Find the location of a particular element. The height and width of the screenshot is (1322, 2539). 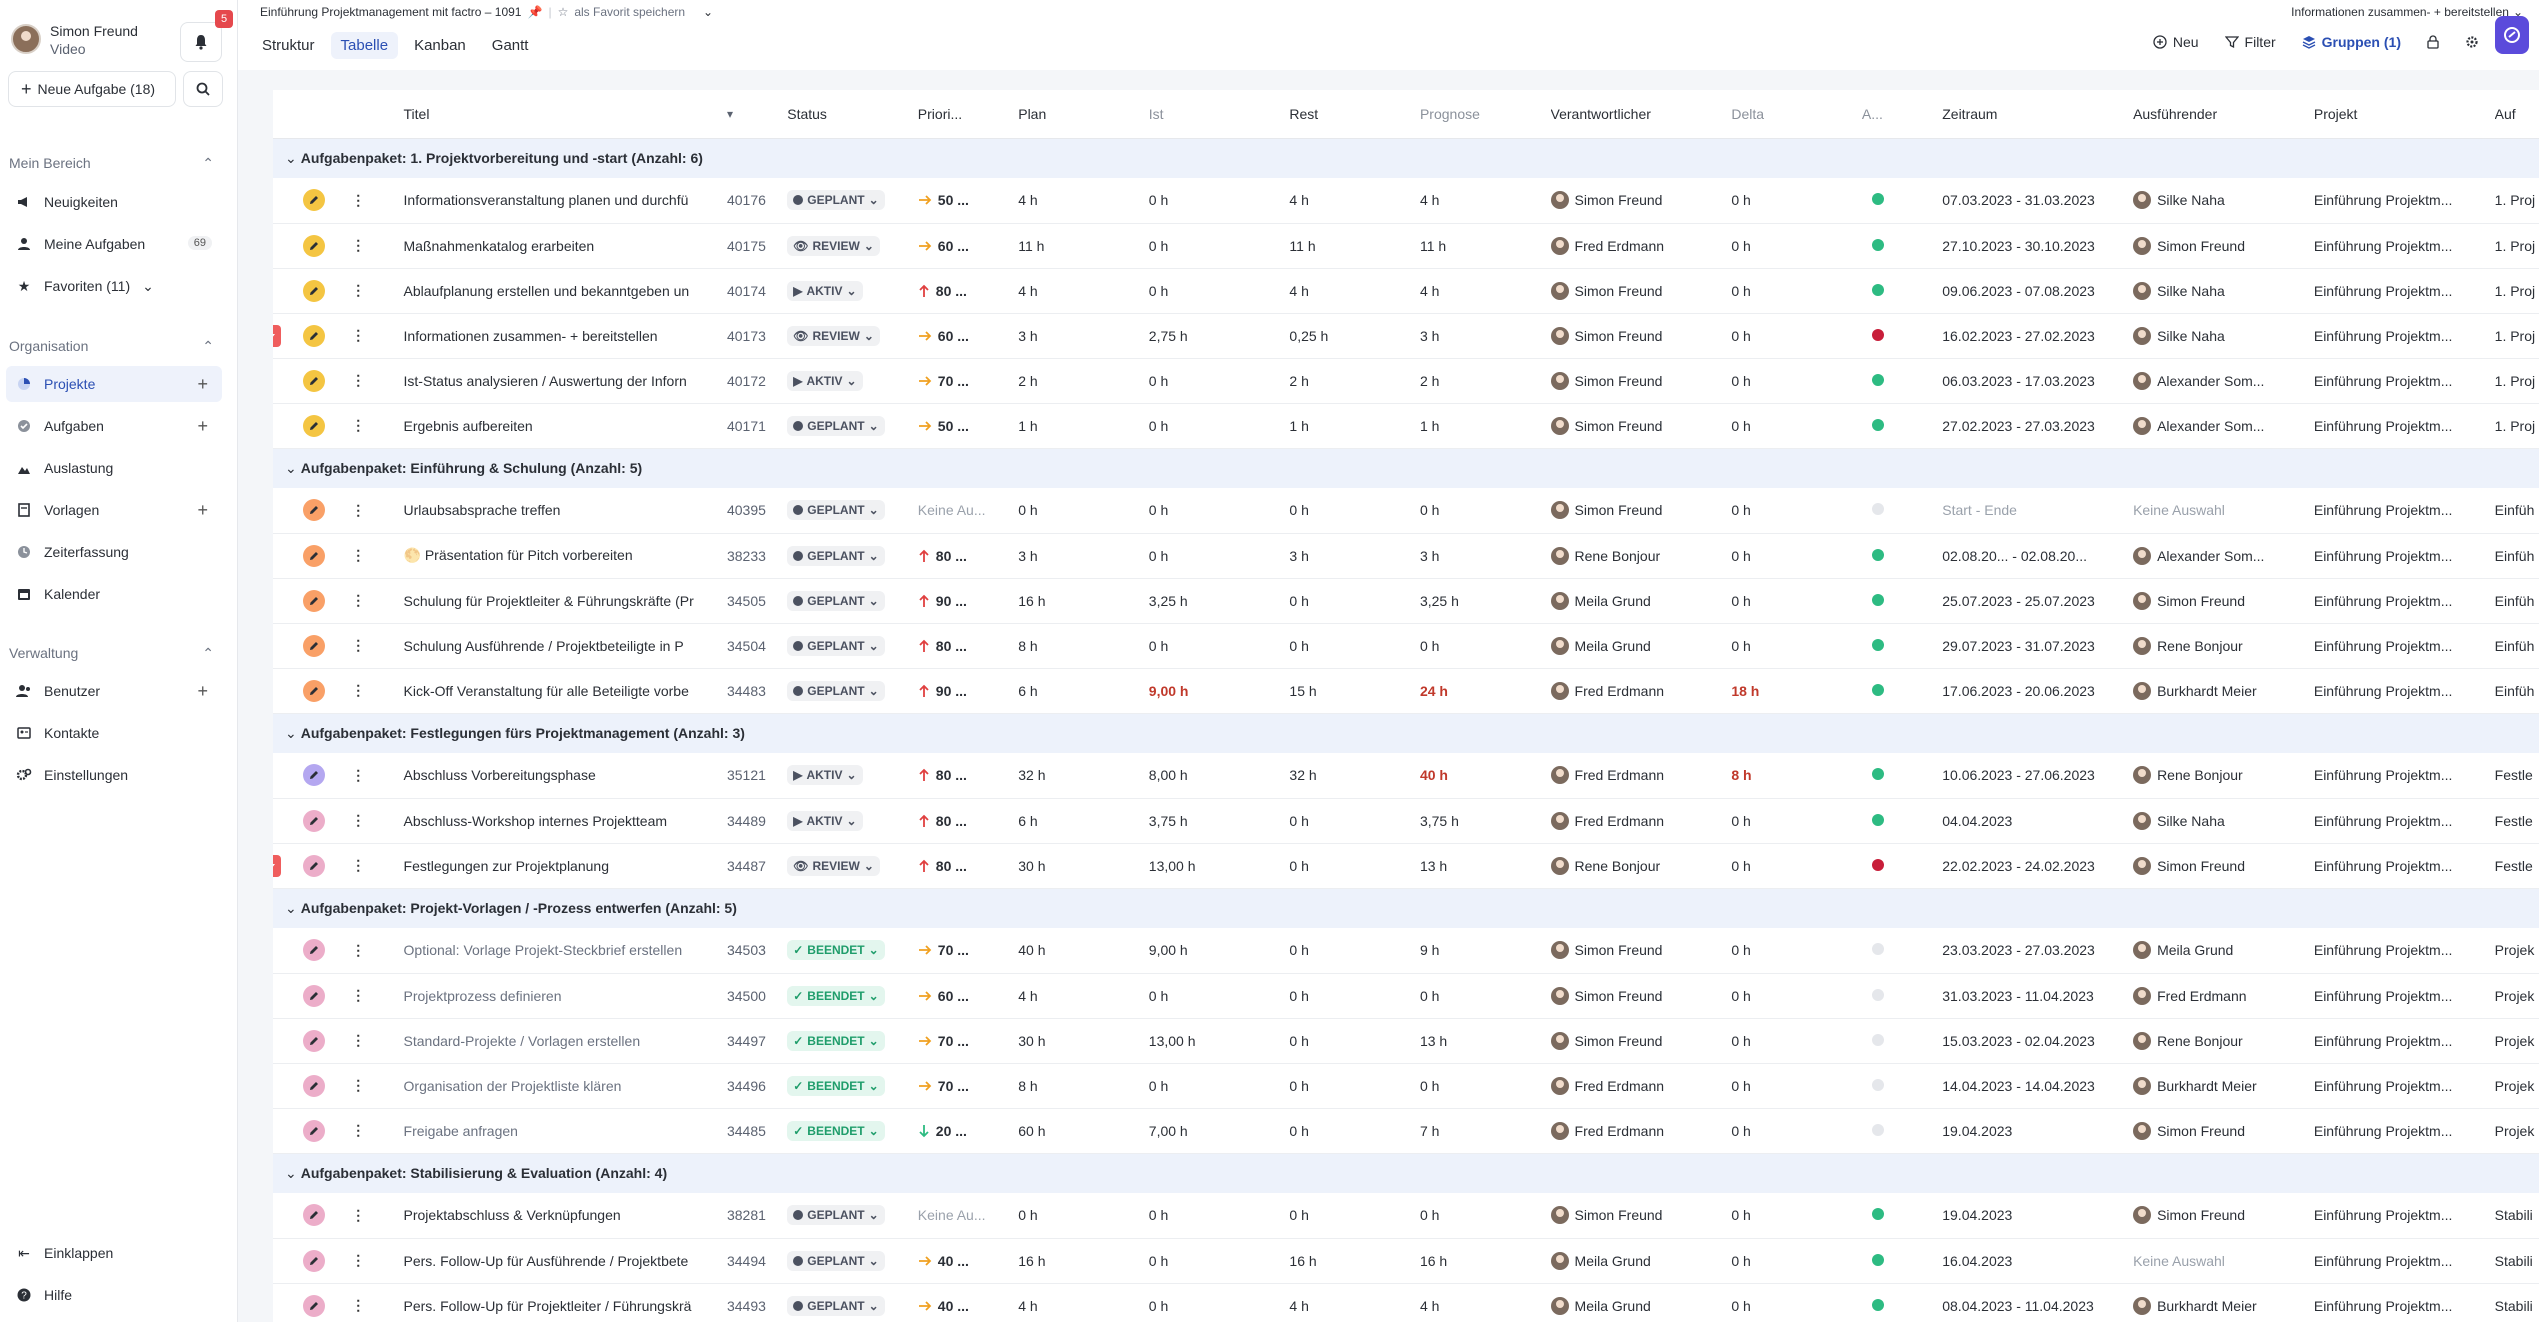

date-range: 31.03.2023 - 11.04.2023 is located at coordinates (2038, 996).